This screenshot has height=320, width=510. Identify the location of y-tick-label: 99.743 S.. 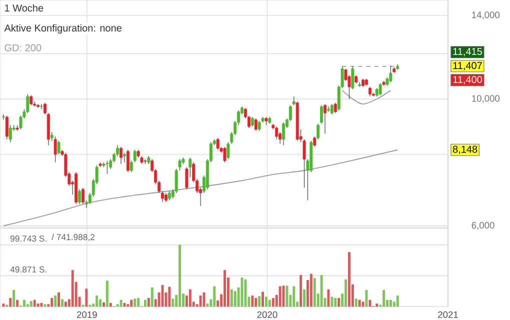
(28, 238).